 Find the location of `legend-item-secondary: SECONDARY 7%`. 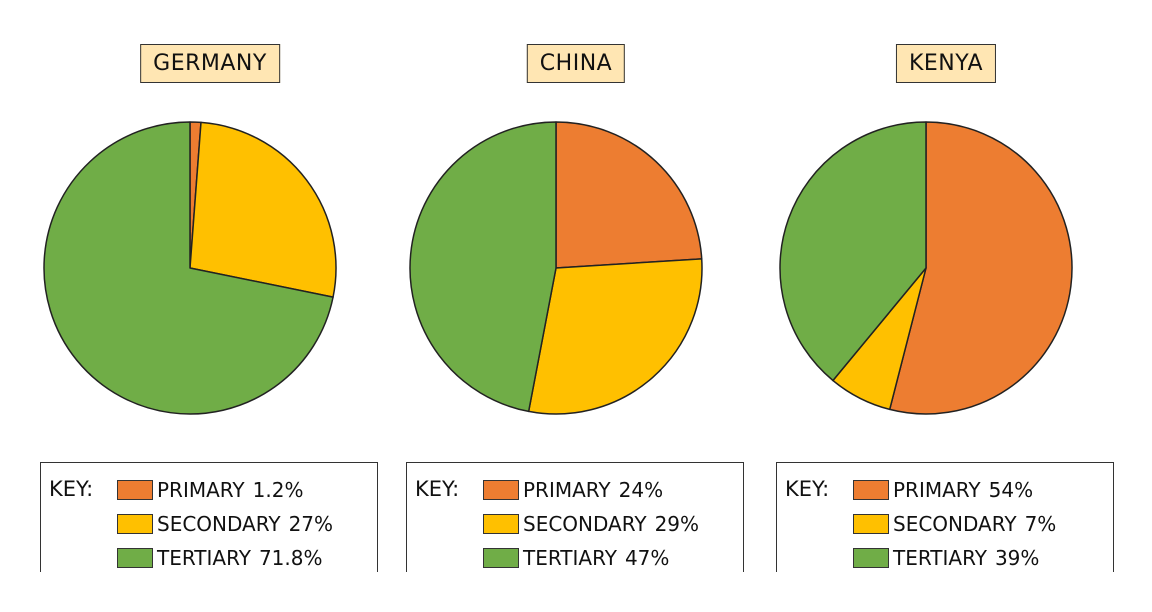

legend-item-secondary: SECONDARY 7% is located at coordinates (954, 524).